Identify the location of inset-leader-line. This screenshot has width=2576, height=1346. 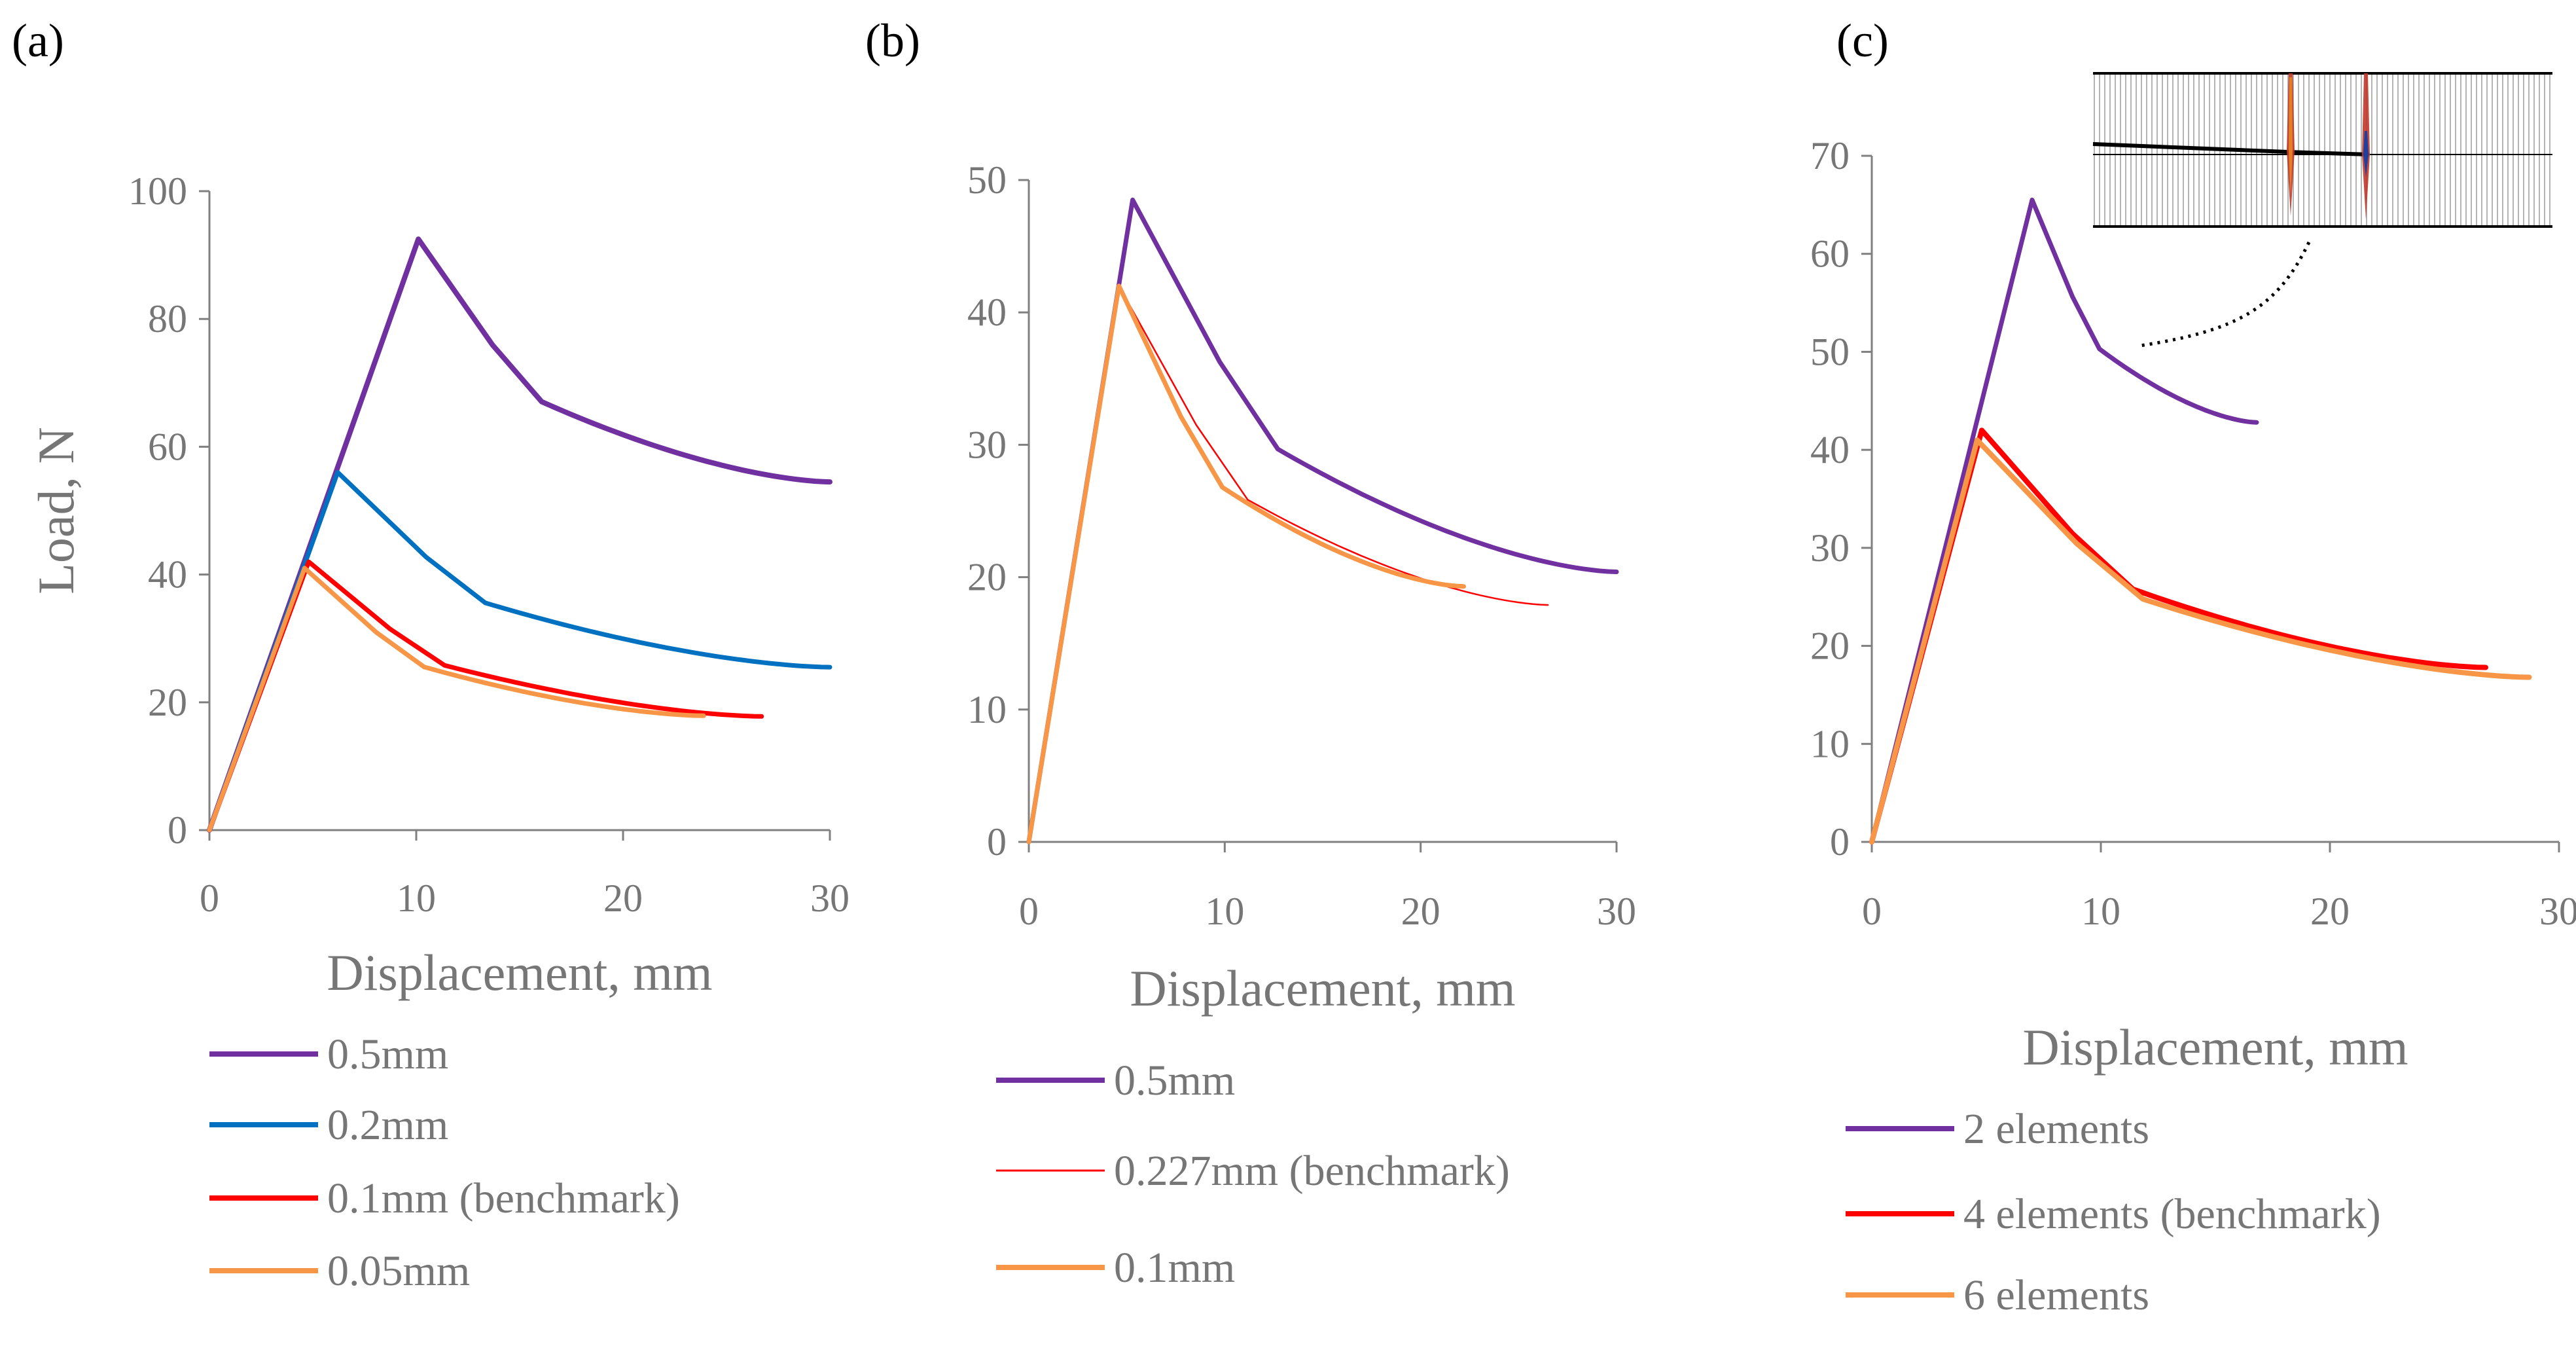
(2225, 294).